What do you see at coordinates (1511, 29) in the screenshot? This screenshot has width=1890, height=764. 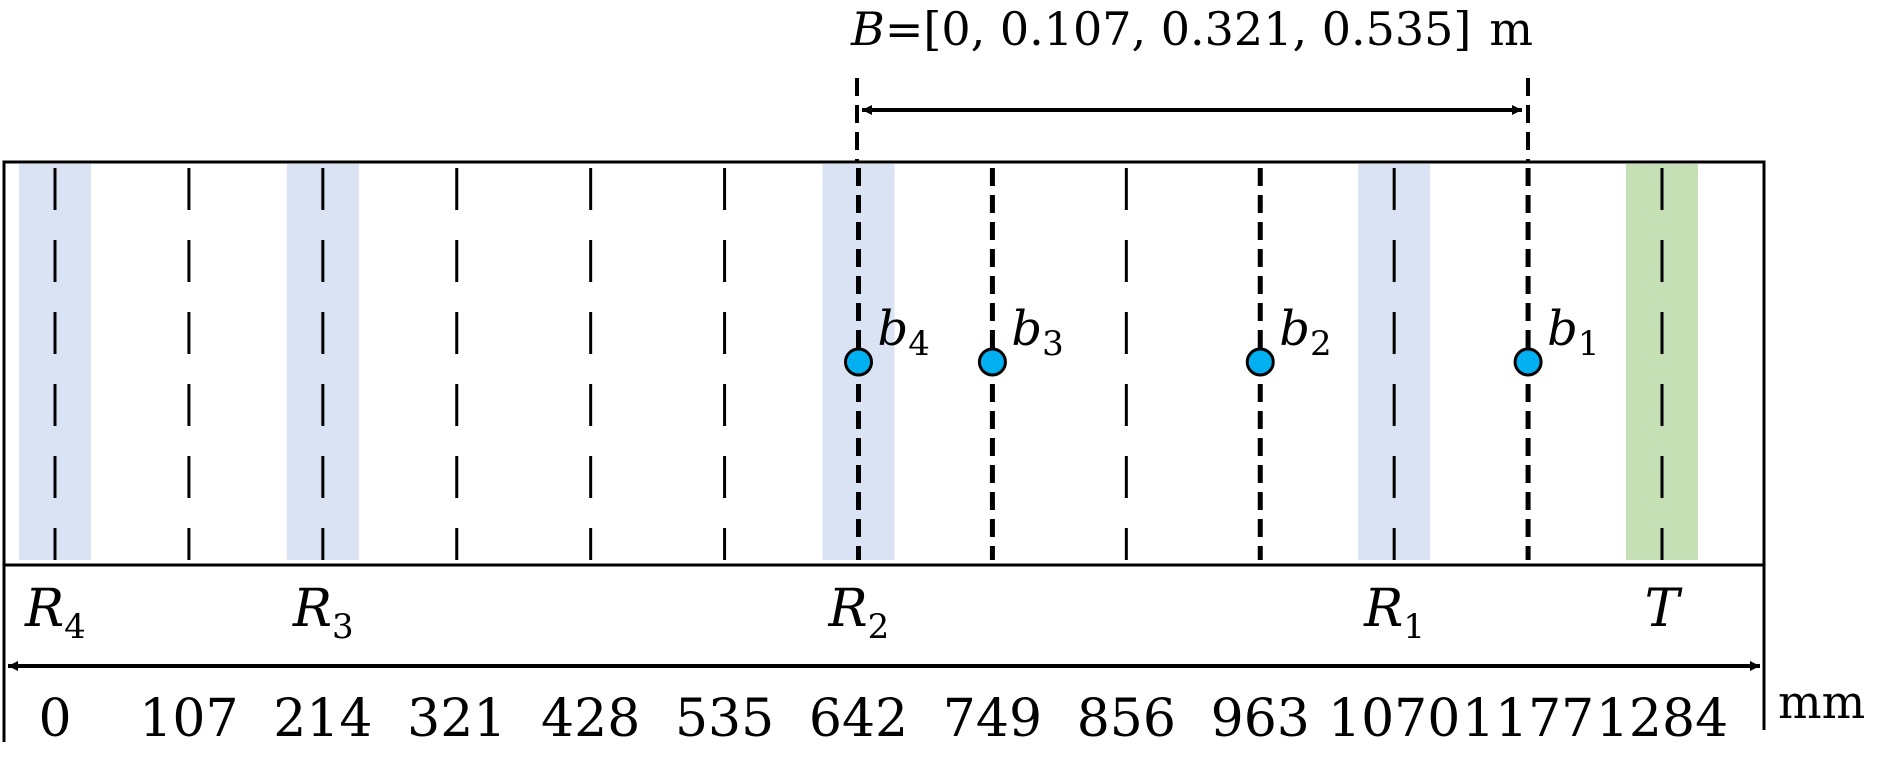 I see `baseline-unit: m` at bounding box center [1511, 29].